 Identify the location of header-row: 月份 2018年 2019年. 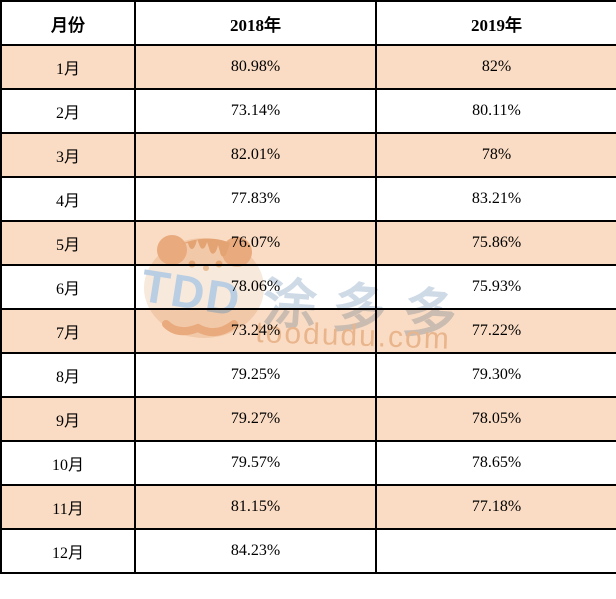
(308, 23).